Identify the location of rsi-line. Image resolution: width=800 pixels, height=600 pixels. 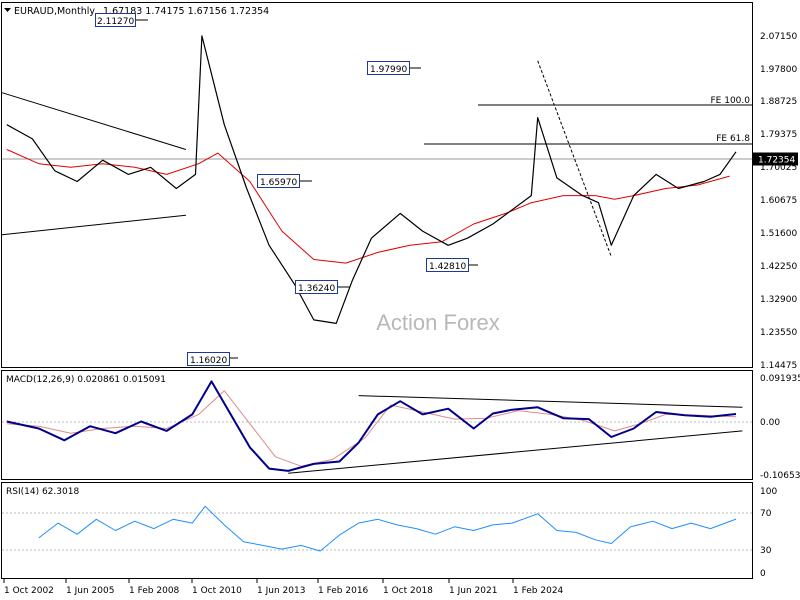
(387, 528).